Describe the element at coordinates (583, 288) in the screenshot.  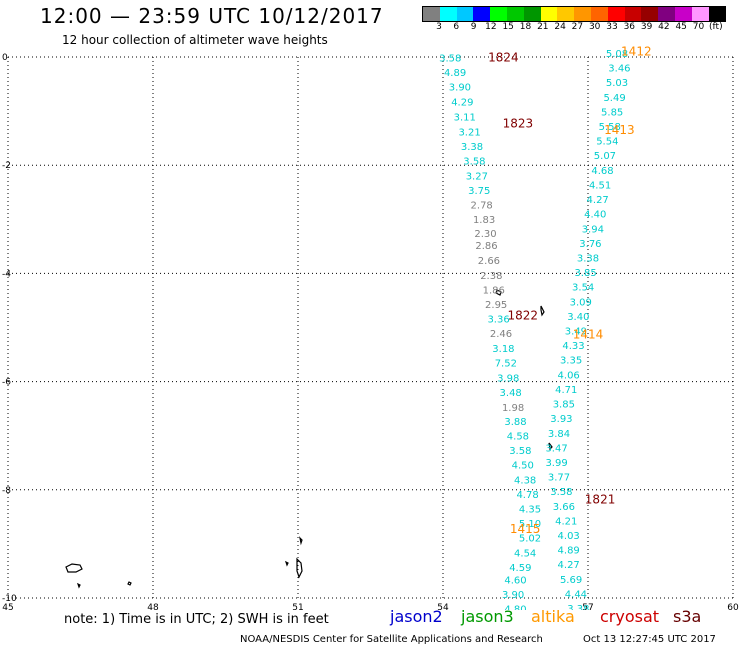
I see `wave-height-label: 3.54` at that location.